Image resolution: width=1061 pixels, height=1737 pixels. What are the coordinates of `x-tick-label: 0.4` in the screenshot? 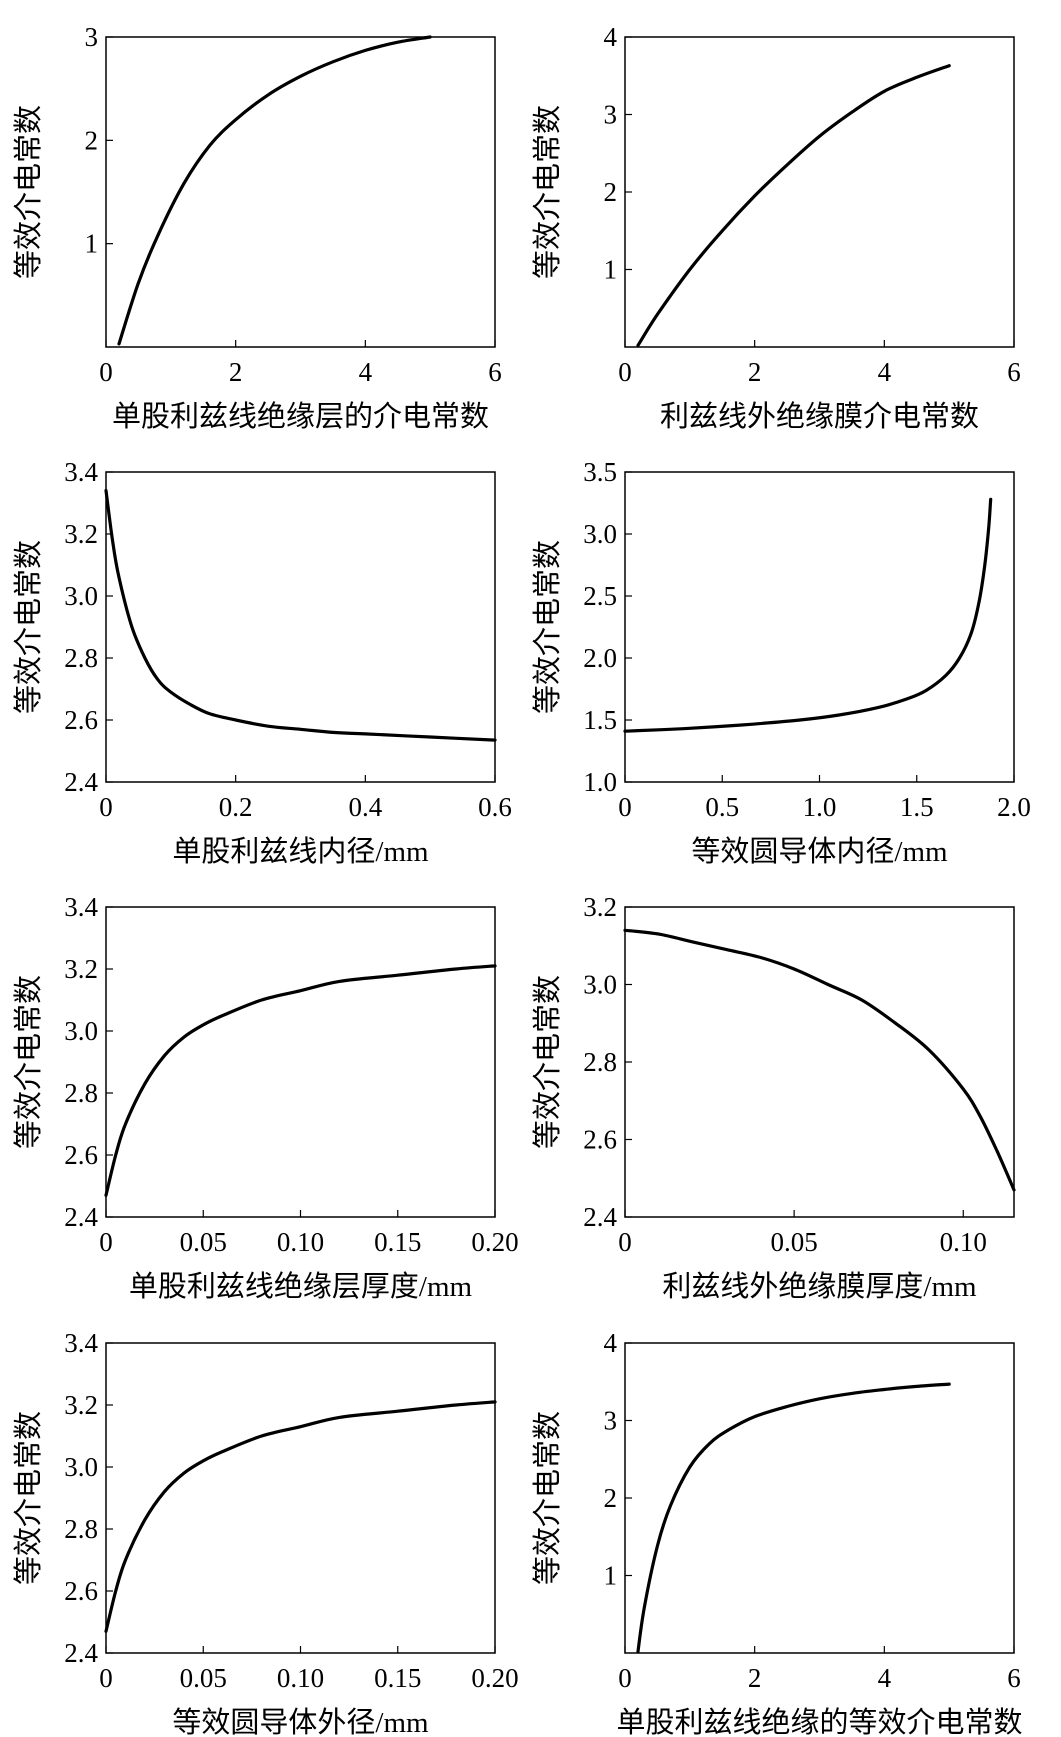 It's located at (365, 807).